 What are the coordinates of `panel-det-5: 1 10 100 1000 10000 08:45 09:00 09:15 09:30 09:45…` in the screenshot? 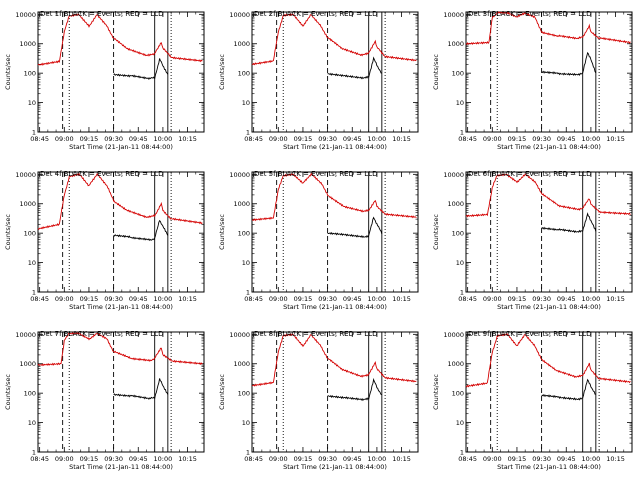 It's located at (318, 240).